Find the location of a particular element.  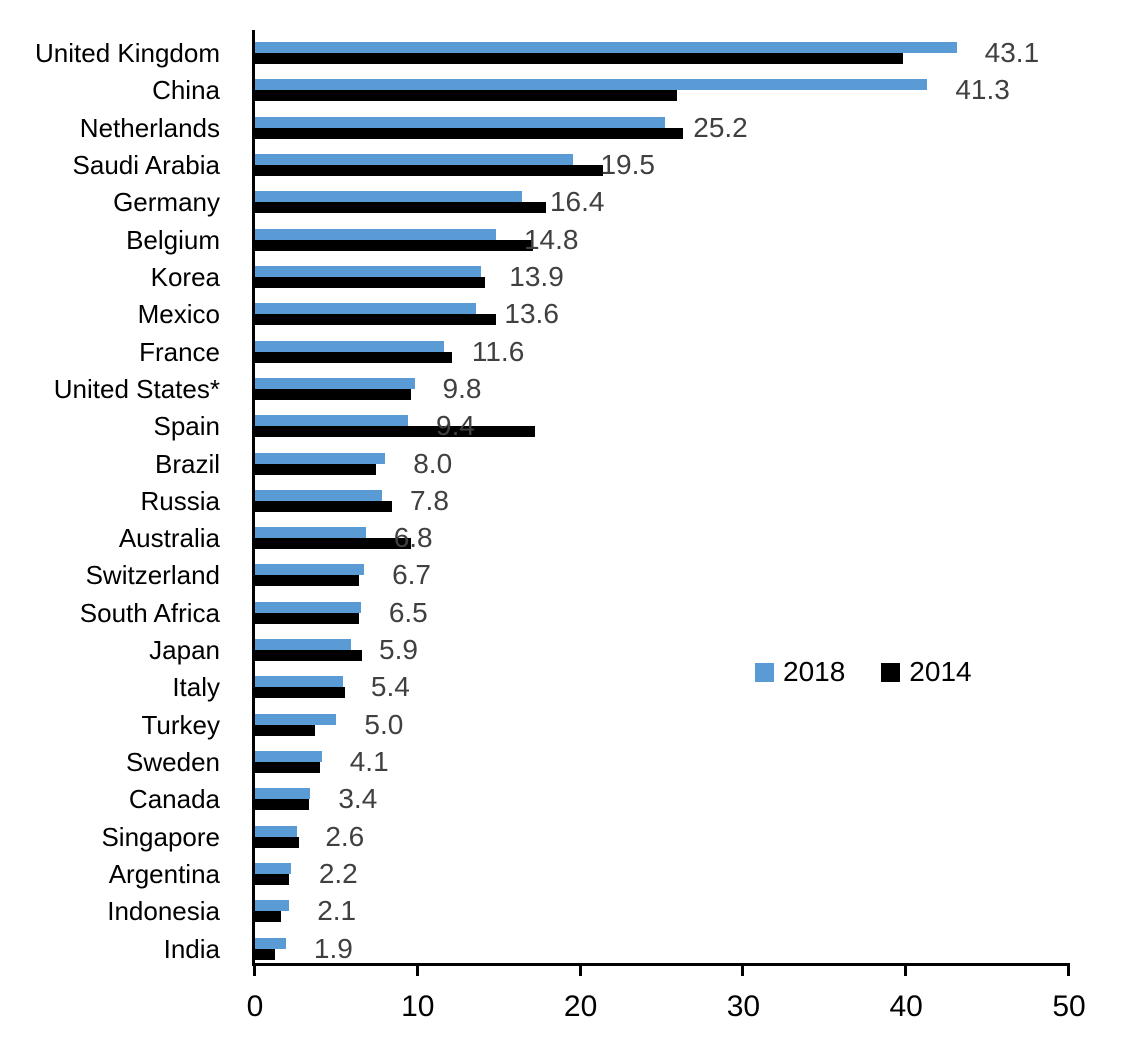

category-label: Brazil is located at coordinates (187, 463).